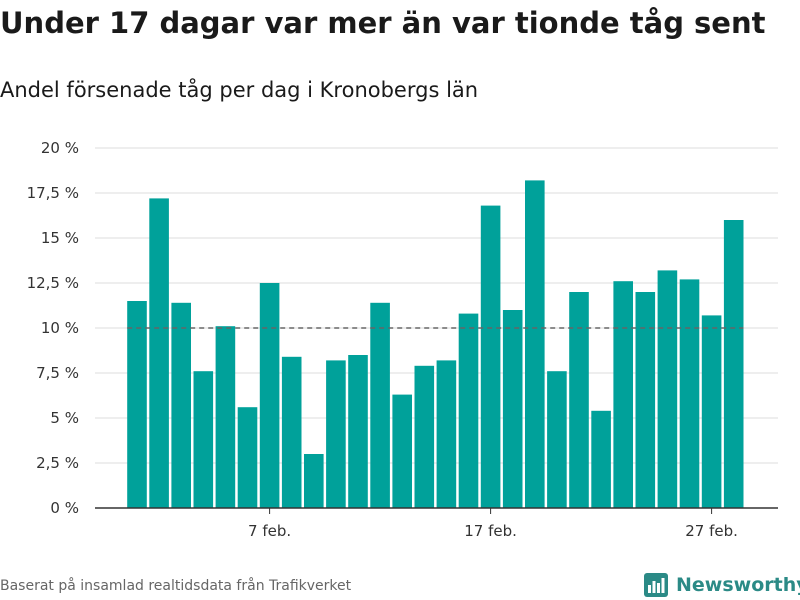  I want to click on y-tick-label: 12,5 %, so click(53, 283).